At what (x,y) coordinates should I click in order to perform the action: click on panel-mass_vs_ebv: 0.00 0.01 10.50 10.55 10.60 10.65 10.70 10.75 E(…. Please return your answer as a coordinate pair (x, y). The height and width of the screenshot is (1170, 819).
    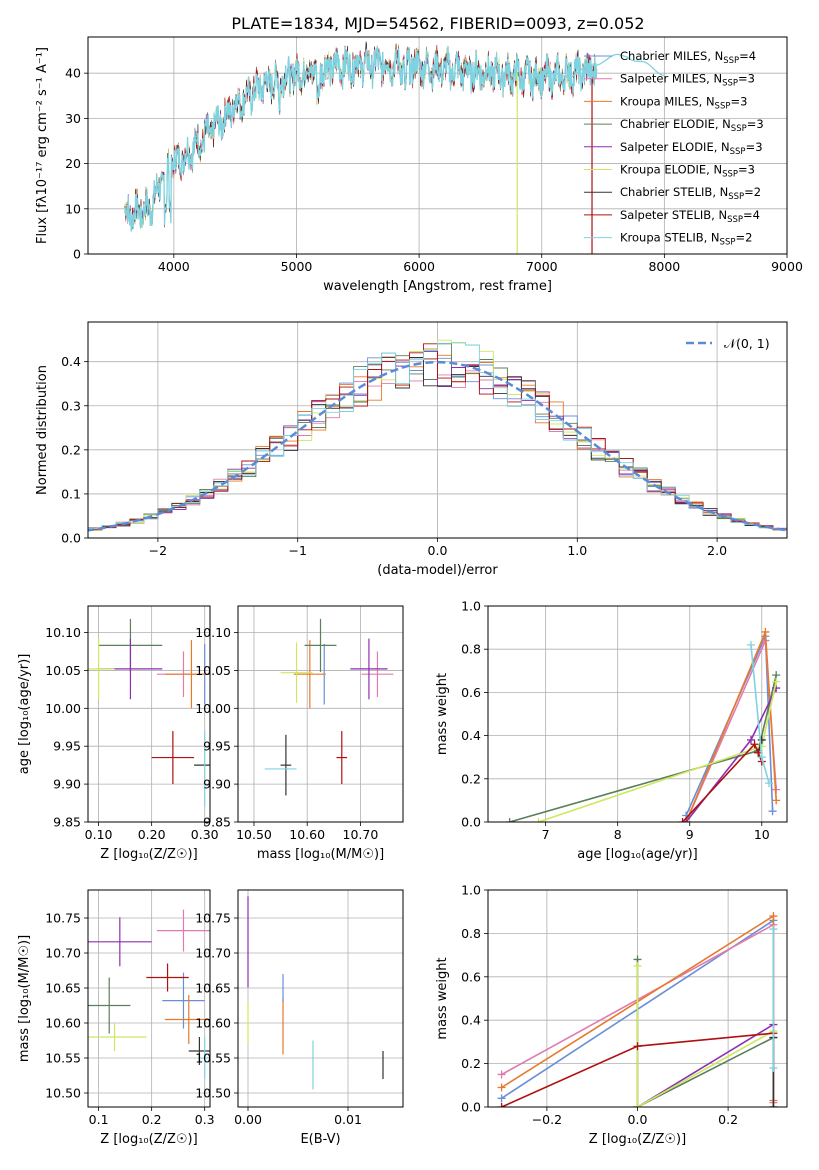
    Looking at the image, I should click on (299, 1018).